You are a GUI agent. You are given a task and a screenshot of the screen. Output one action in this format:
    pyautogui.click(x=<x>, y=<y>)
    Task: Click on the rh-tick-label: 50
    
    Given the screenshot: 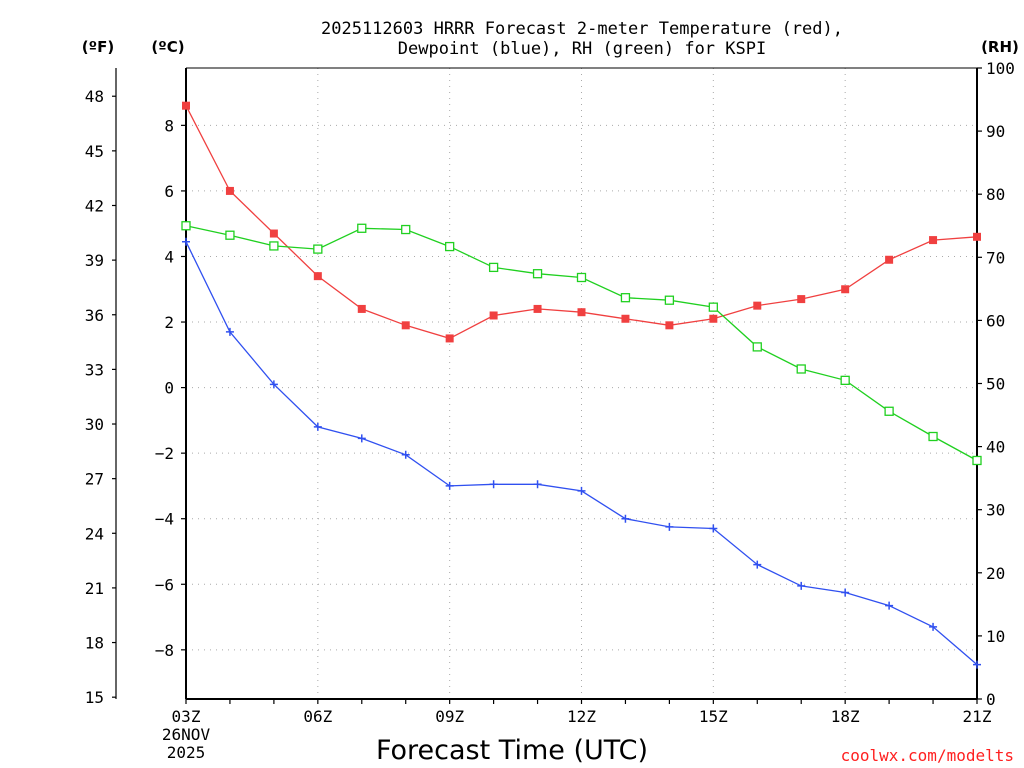 What is the action you would take?
    pyautogui.click(x=995, y=384)
    